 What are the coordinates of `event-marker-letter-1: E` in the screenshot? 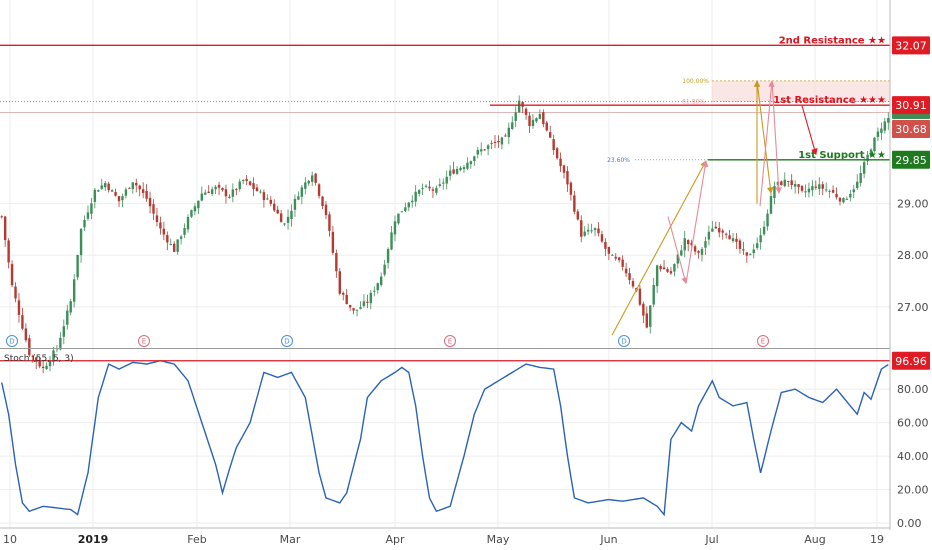 It's located at (144, 342).